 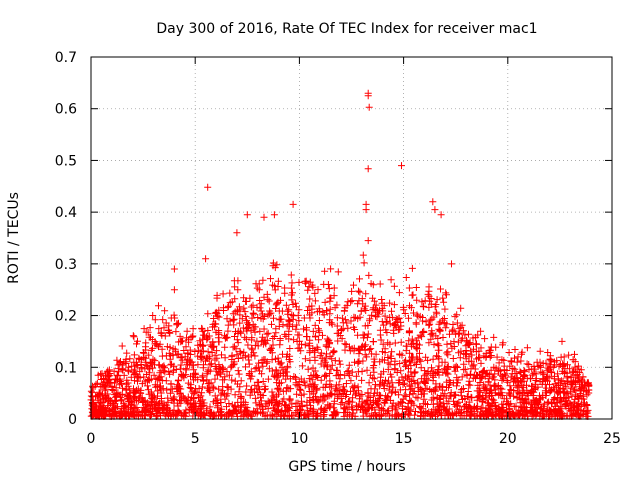 I want to click on x-tick-label: 0, so click(x=91, y=439).